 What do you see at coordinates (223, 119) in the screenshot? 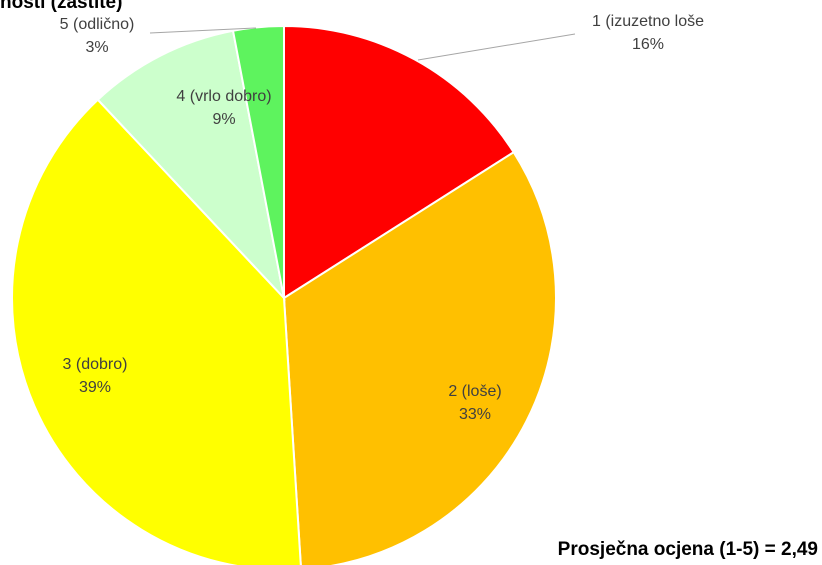
I see `value-label: 9%` at bounding box center [223, 119].